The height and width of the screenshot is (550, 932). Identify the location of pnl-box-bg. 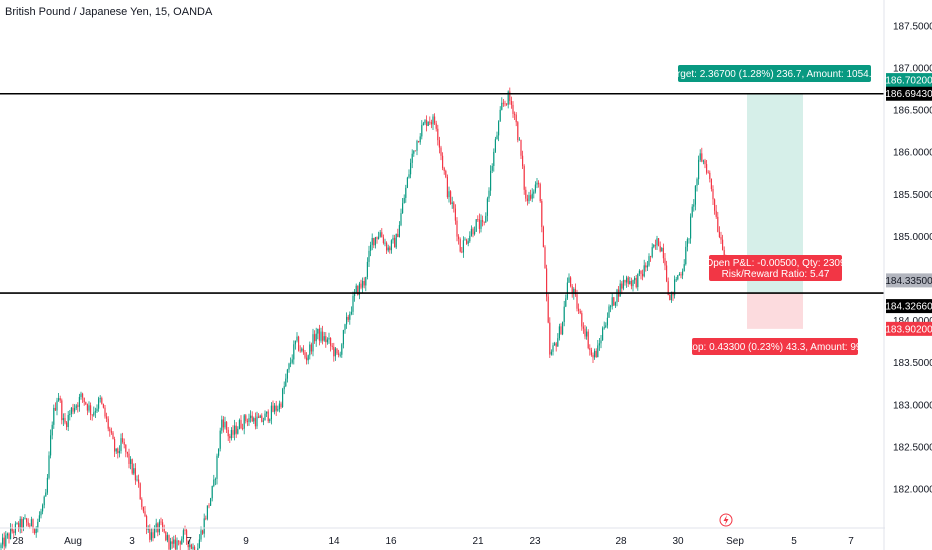
(775, 268).